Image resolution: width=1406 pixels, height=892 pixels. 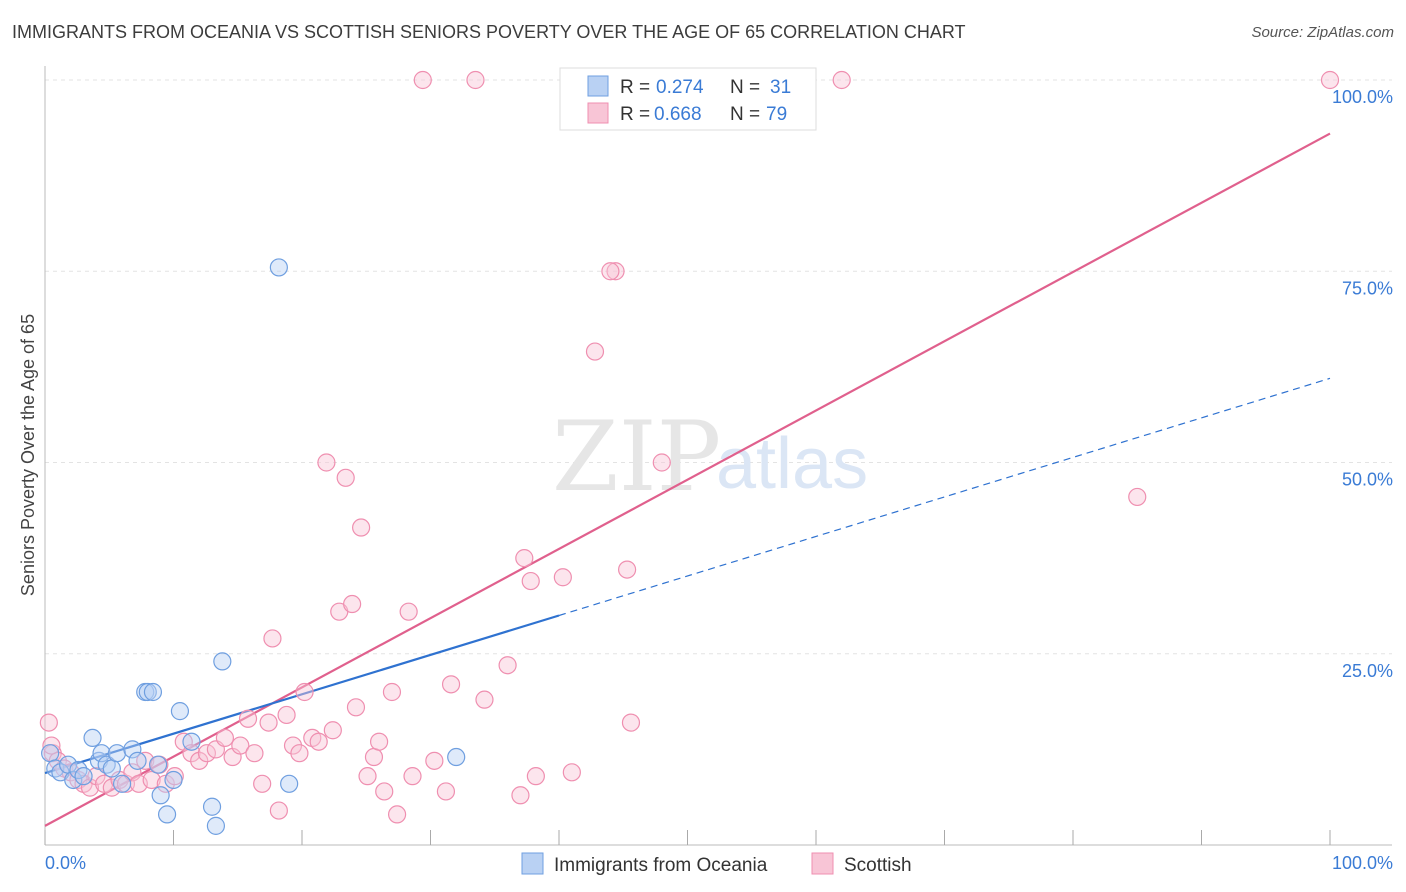 I want to click on series-legend: Immigrants from Oceania Scottish, so click(x=716, y=864).